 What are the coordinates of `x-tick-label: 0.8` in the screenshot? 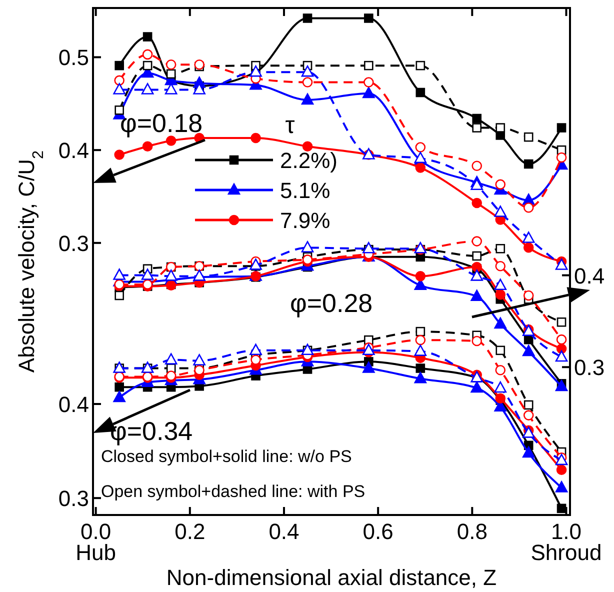 It's located at (472, 531).